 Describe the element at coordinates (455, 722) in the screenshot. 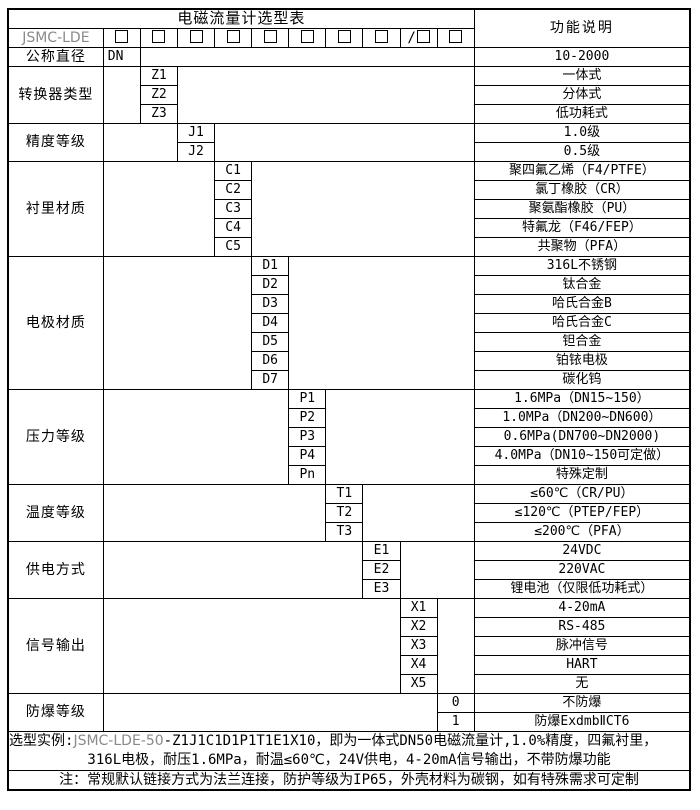

I see `option-code: 1` at that location.